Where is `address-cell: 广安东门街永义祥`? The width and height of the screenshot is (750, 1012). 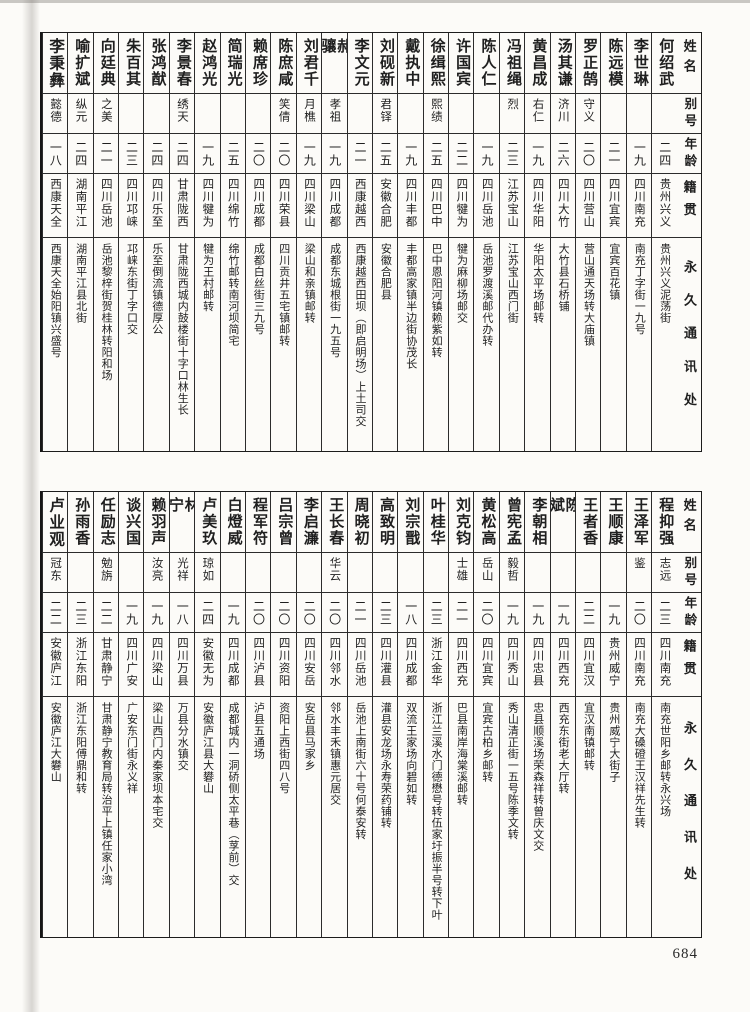
address-cell: 广安东门街永义祥 is located at coordinates (131, 817).